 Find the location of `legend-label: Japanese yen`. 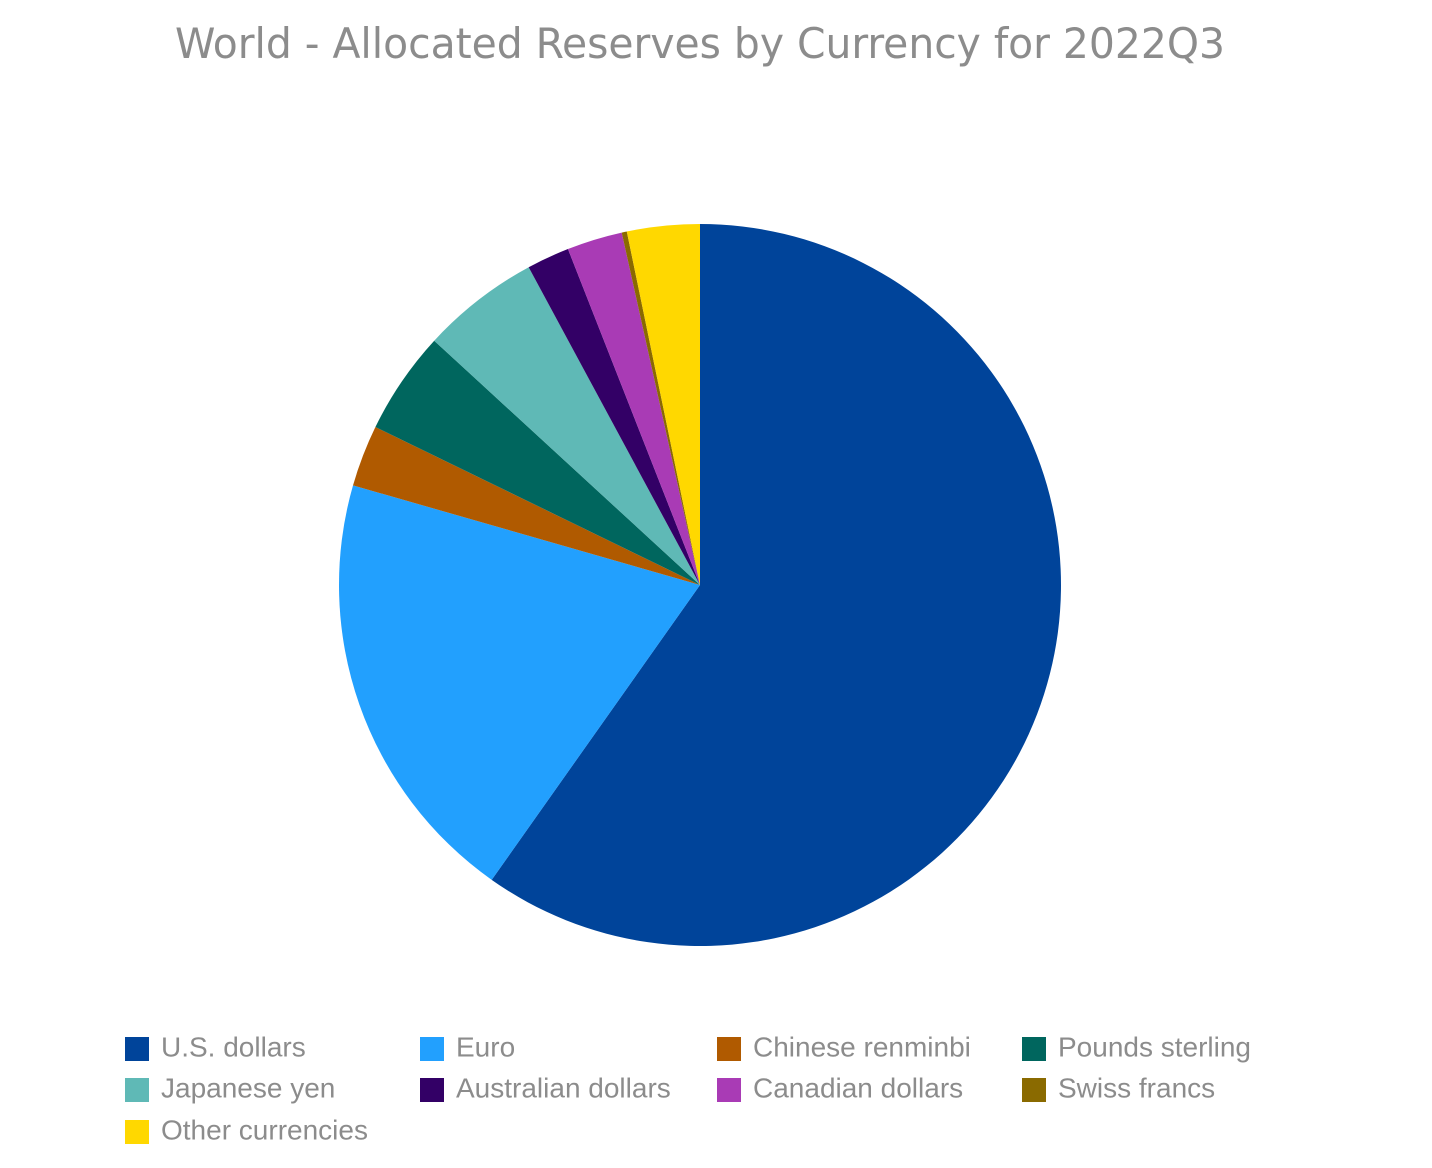

legend-label: Japanese yen is located at coordinates (248, 1087).